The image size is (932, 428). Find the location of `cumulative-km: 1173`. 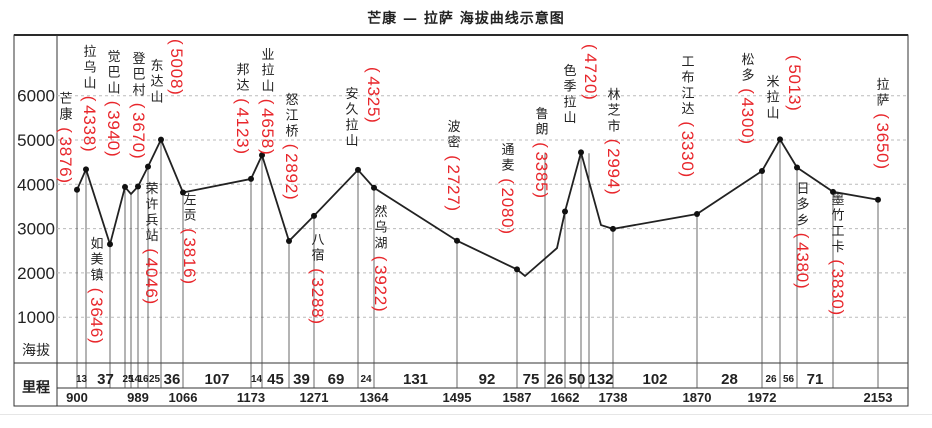

cumulative-km: 1173 is located at coordinates (251, 397).